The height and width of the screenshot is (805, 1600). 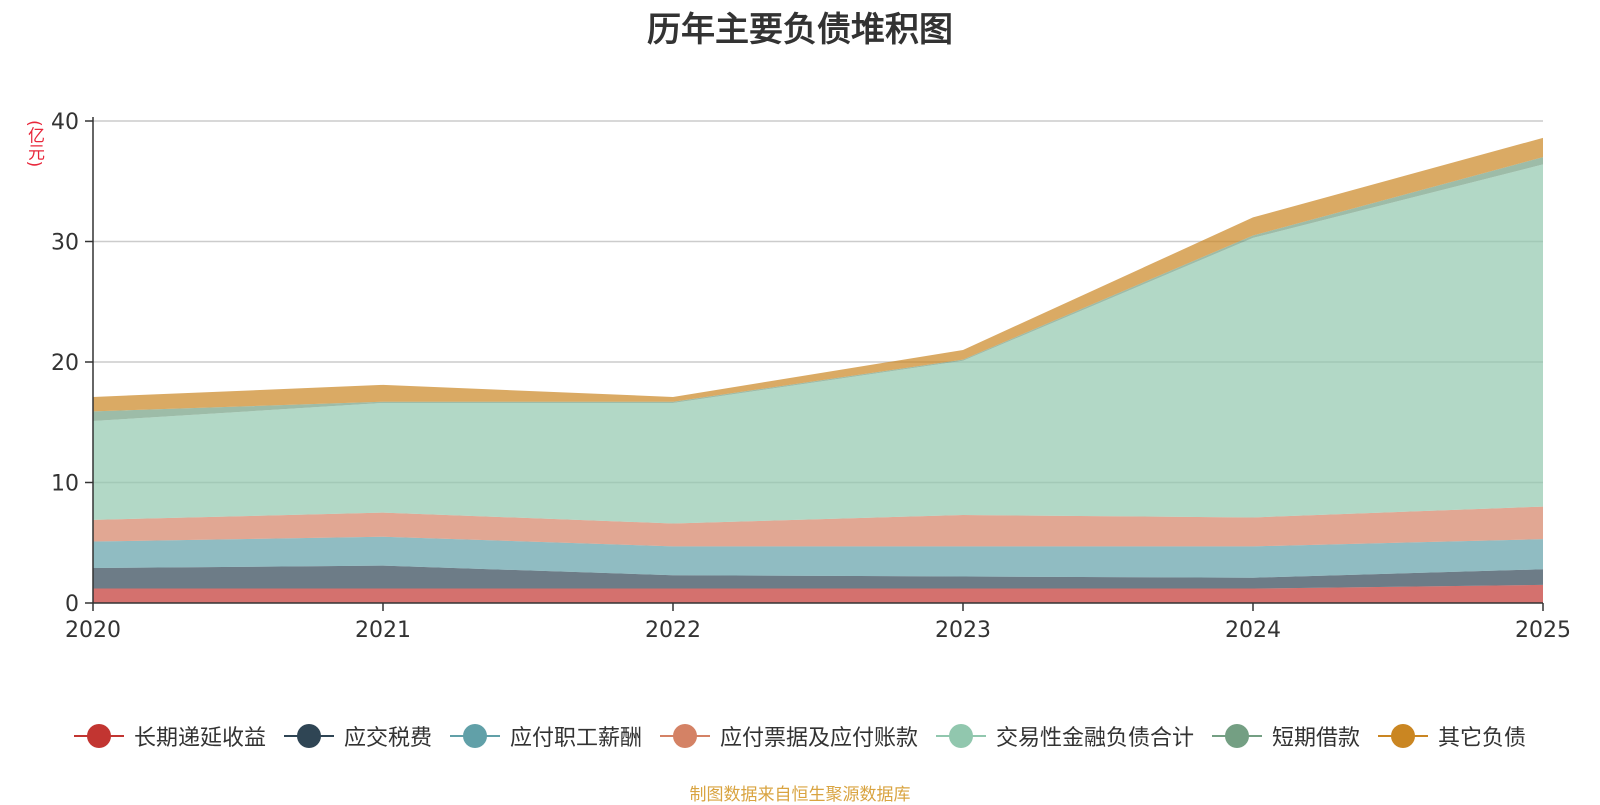 I want to click on x-tick-label: 2021, so click(x=383, y=630).